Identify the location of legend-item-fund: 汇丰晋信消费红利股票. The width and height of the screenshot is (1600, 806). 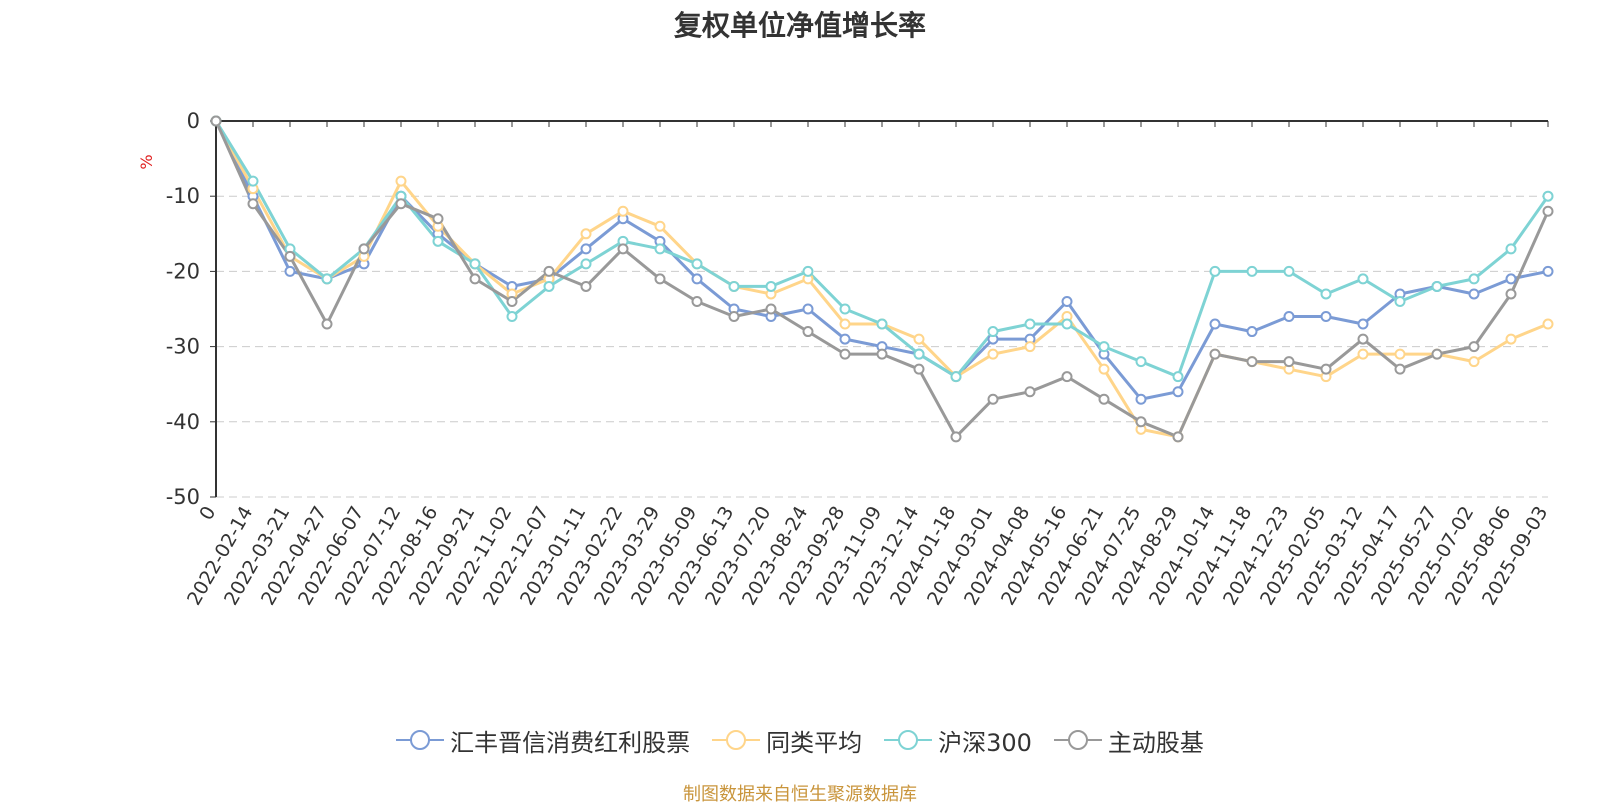
(543, 740).